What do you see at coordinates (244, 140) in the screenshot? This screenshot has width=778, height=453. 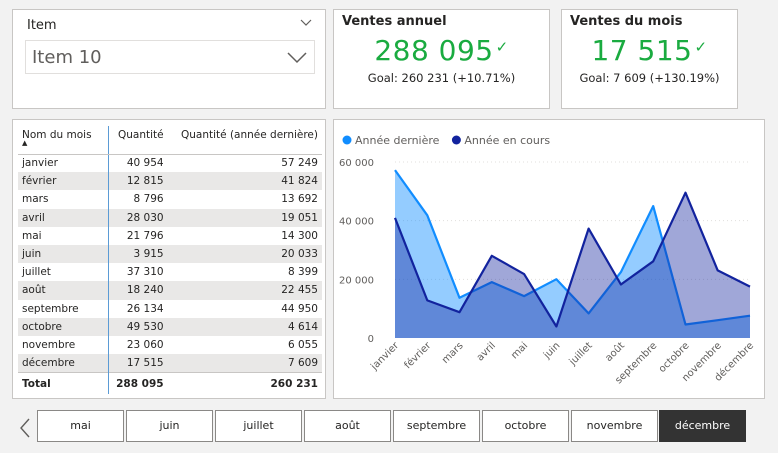 I see `column-header-quantity-last-year: Quantité (année dernière)` at bounding box center [244, 140].